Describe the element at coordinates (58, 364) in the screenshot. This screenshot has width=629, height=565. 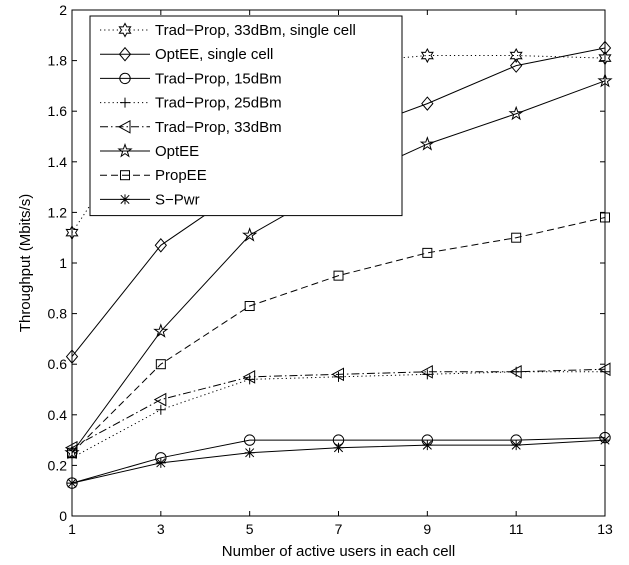
I see `y-tick-label: 0.6` at that location.